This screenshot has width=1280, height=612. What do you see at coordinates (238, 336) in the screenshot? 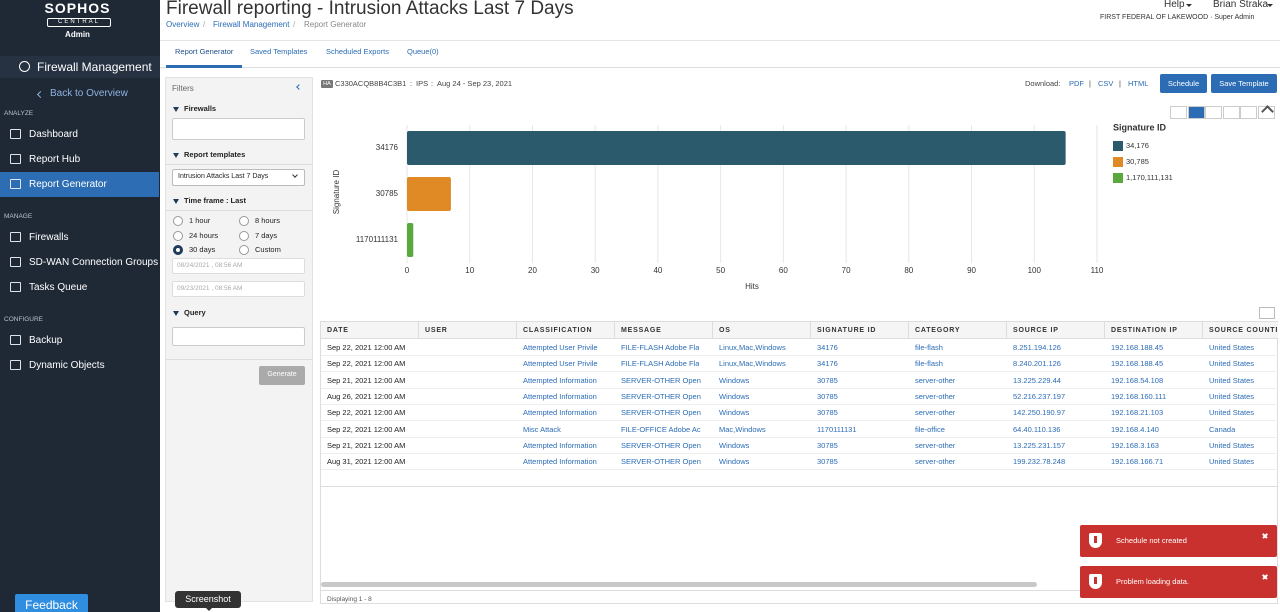
I see `query-input` at bounding box center [238, 336].